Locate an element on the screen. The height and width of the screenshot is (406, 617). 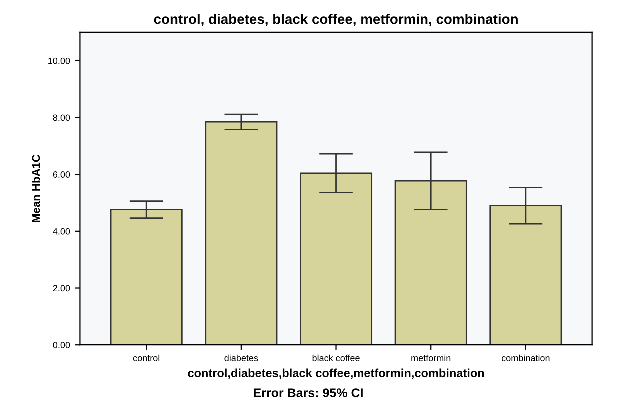
y-tick-label: 0.00 is located at coordinates (61, 345).